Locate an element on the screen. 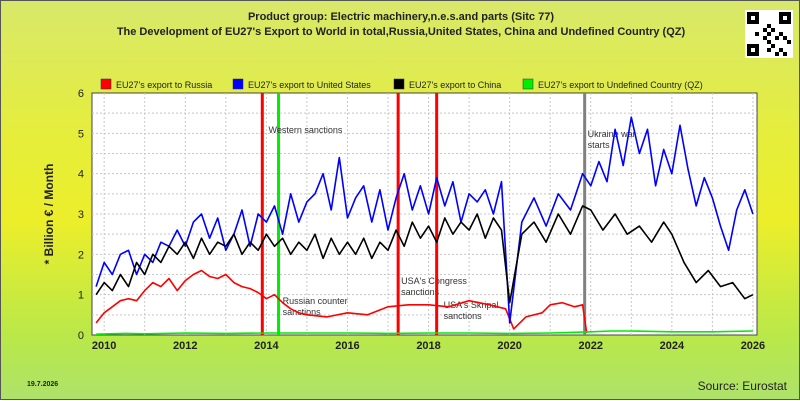 The height and width of the screenshot is (401, 800). x-tick-label: 2020 is located at coordinates (509, 346).